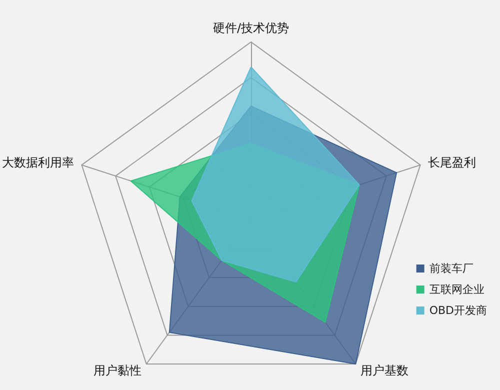  Describe the element at coordinates (384, 370) in the screenshot. I see `spoke-label: 用户基数` at that location.